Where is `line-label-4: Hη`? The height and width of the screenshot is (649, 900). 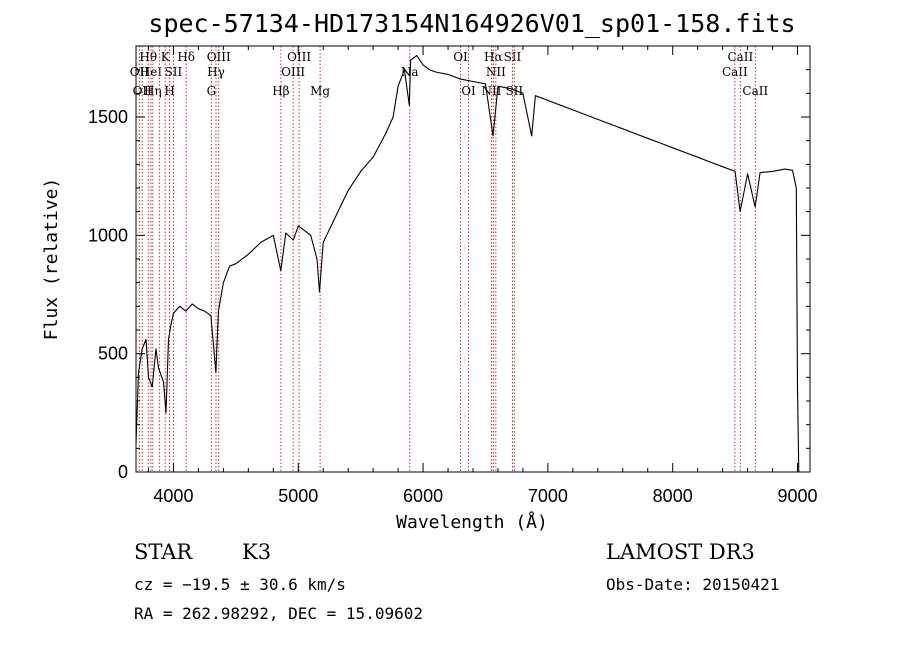 line-label-4: Hη is located at coordinates (153, 91).